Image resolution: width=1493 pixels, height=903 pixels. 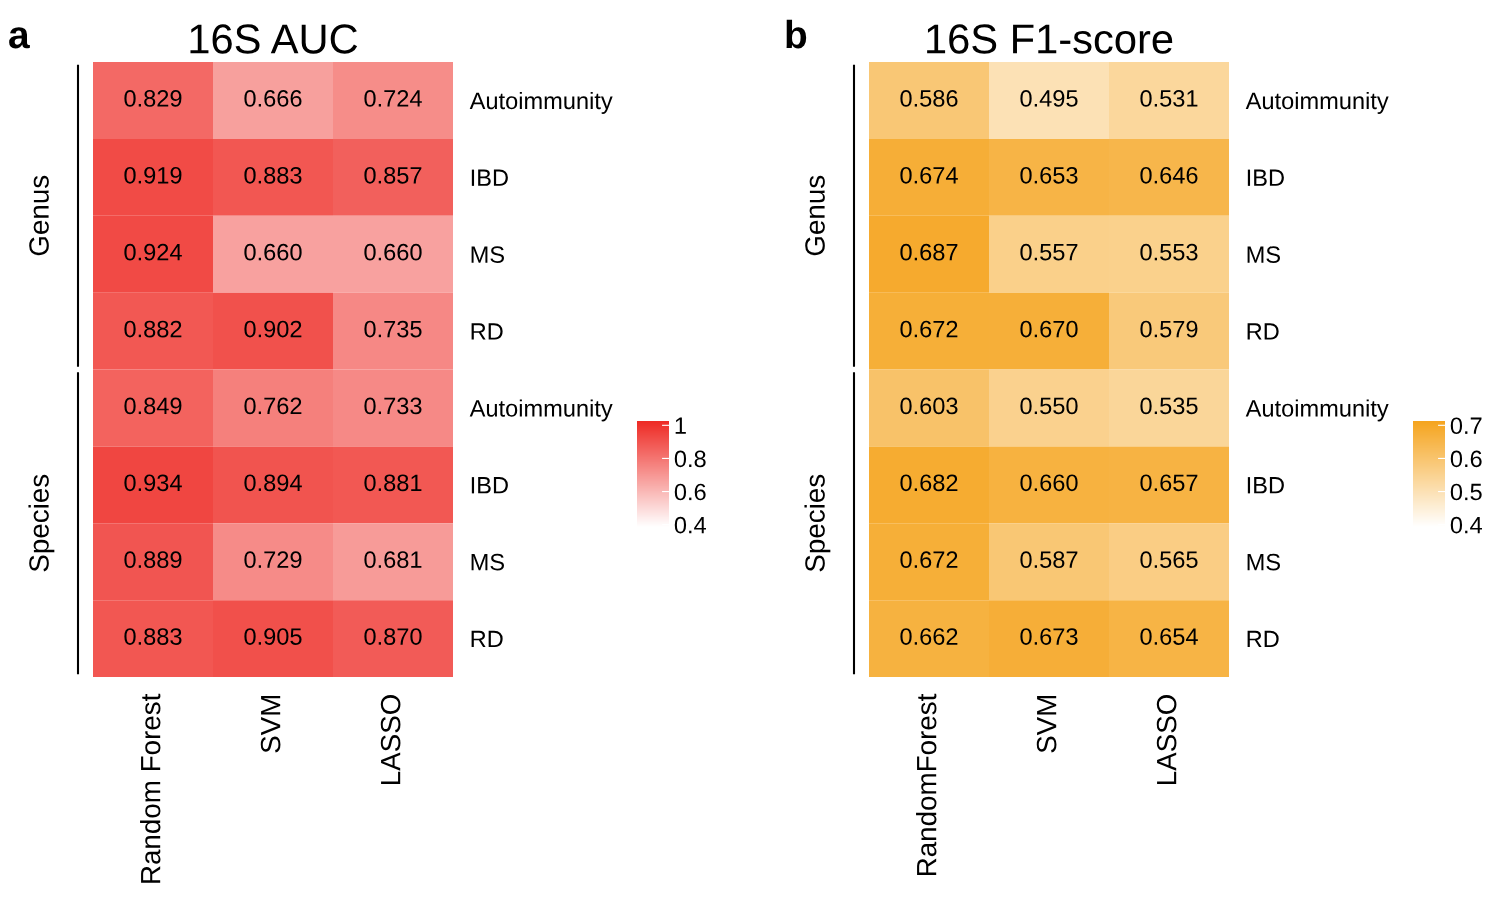 I want to click on data-label: 0.919, so click(x=153, y=175).